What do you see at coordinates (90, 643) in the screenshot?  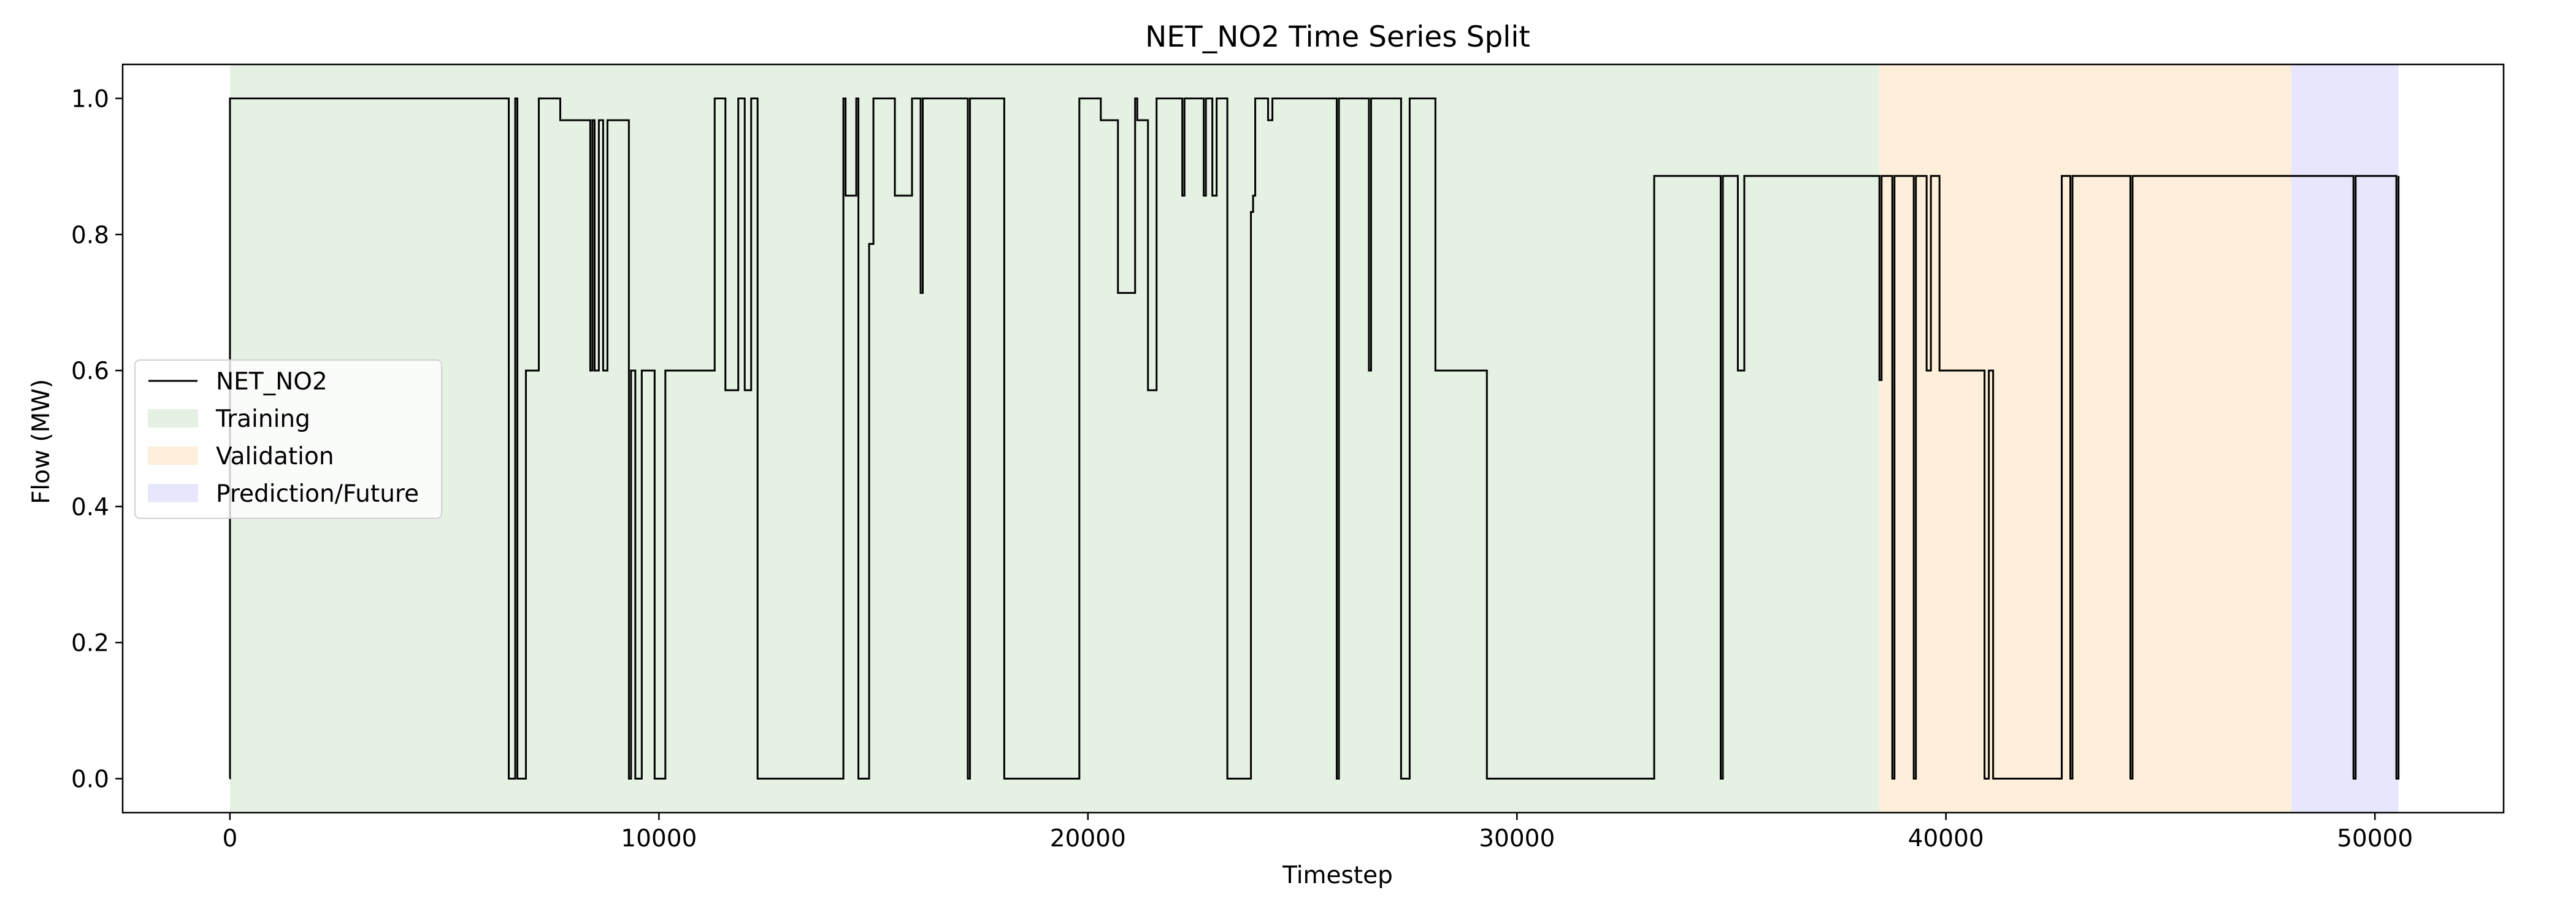 I see `y-tick-label: 0.2` at bounding box center [90, 643].